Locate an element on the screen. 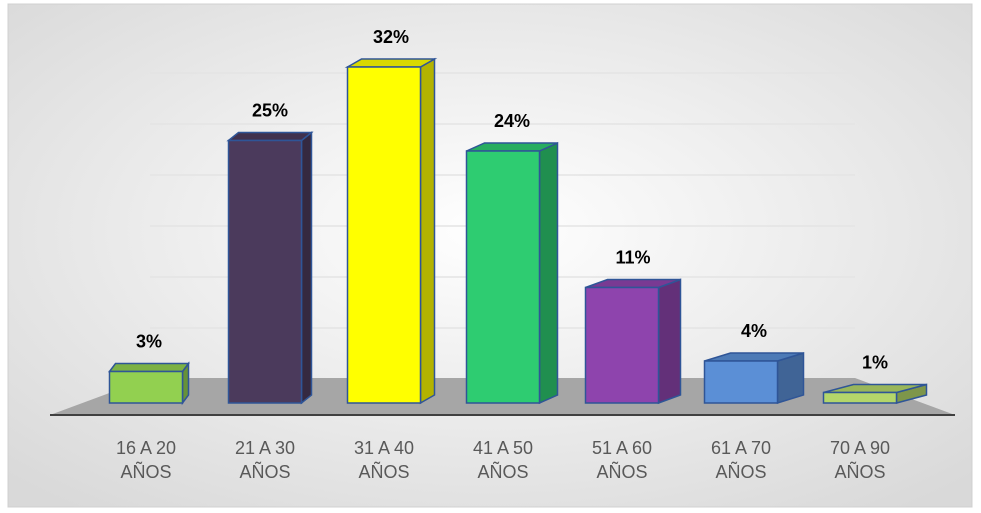  x-tick-label: 61 A 70 AÑOS is located at coordinates (741, 460).